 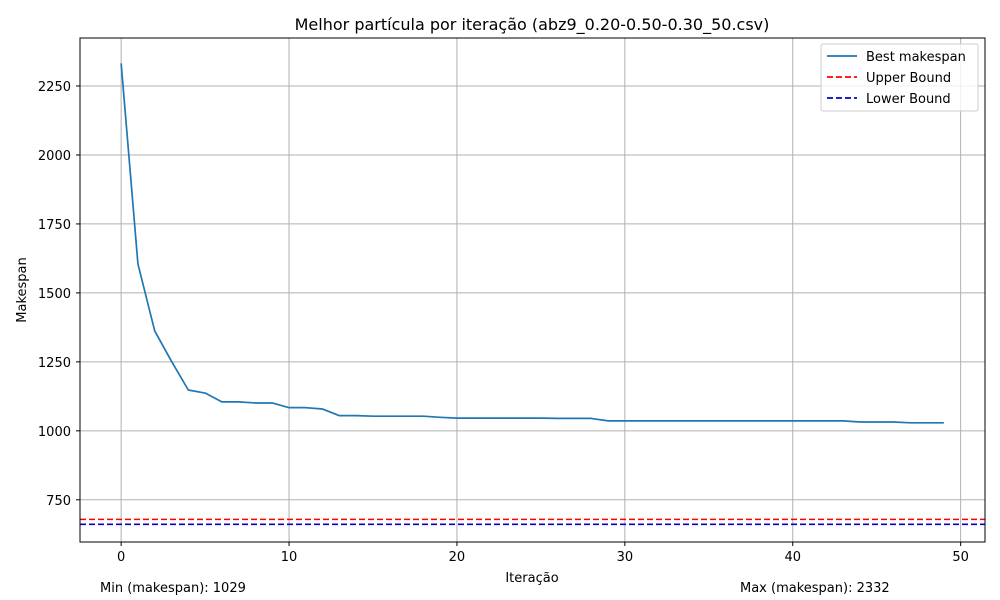 What do you see at coordinates (457, 557) in the screenshot?
I see `x-tick-label: 20` at bounding box center [457, 557].